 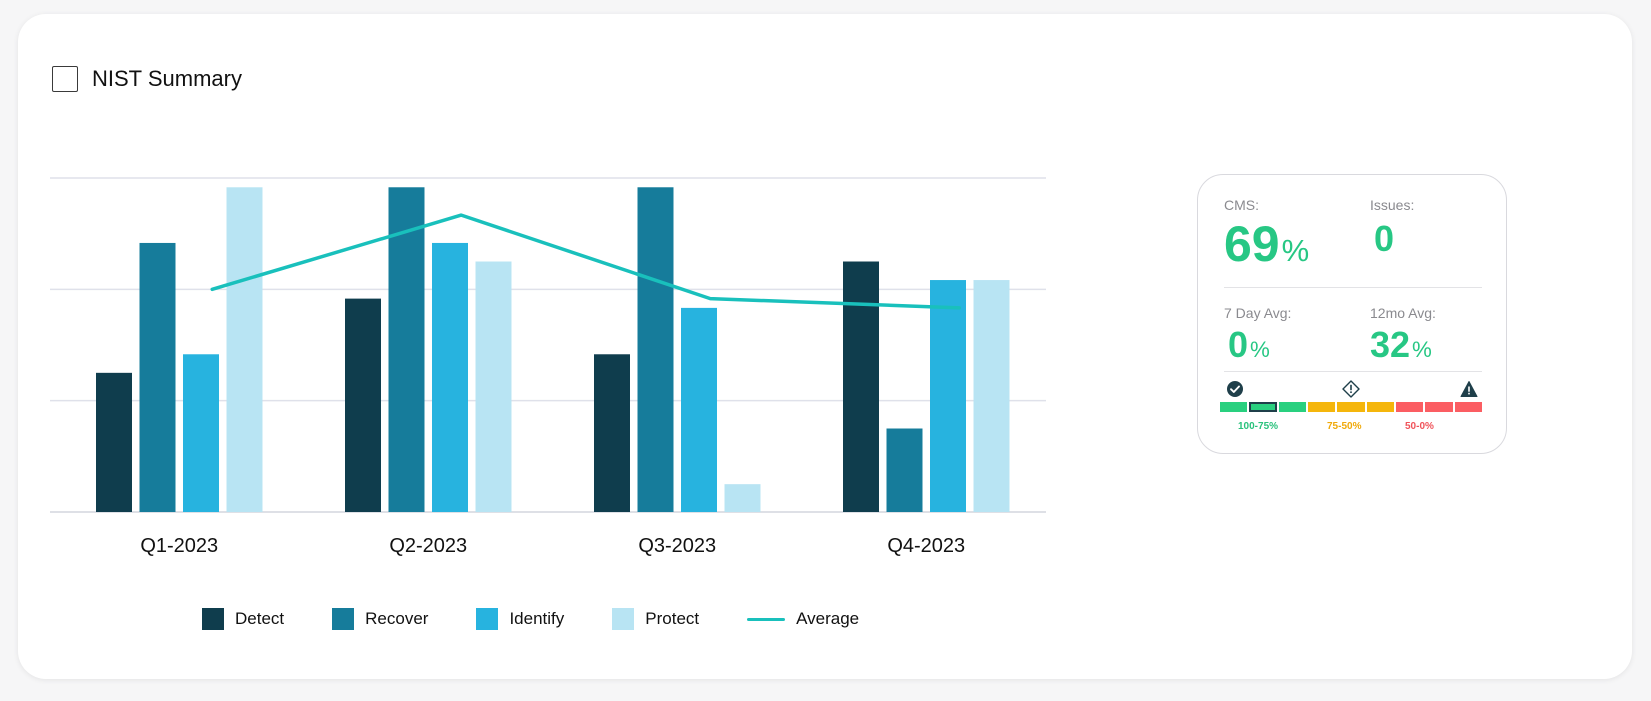 I want to click on scale-label: 100-75%, so click(x=1258, y=426).